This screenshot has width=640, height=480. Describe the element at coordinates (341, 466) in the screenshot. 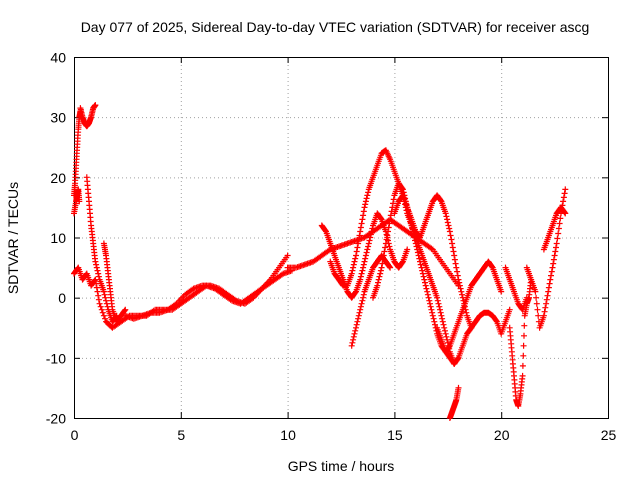

I see `x-axis-label: GPS time / hours` at that location.